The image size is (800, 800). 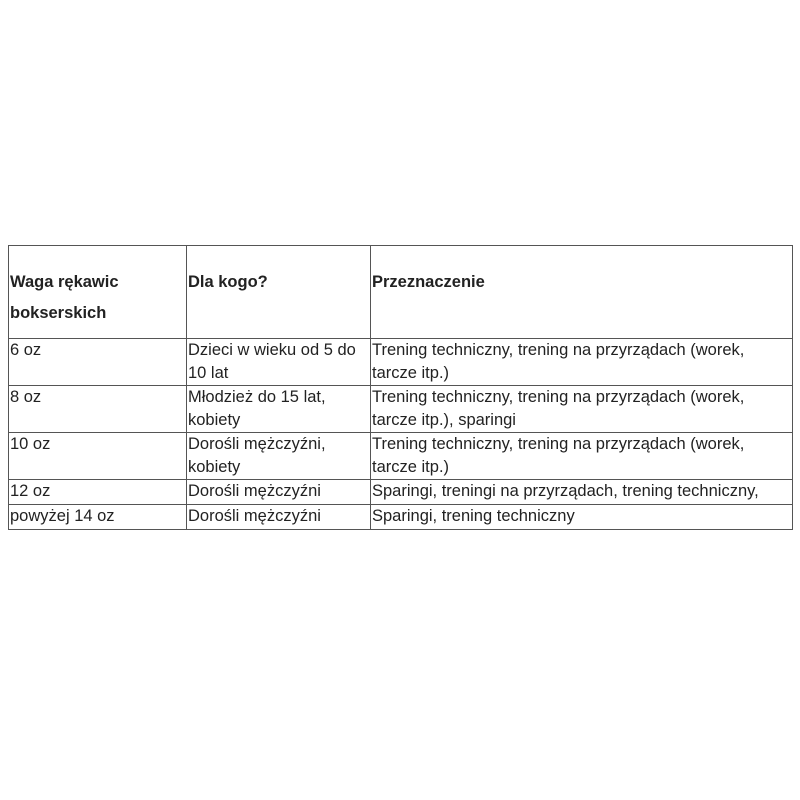 What do you see at coordinates (278, 456) in the screenshot?
I see `cell-for-whom: Dorośli mężczyźni, kobiety` at bounding box center [278, 456].